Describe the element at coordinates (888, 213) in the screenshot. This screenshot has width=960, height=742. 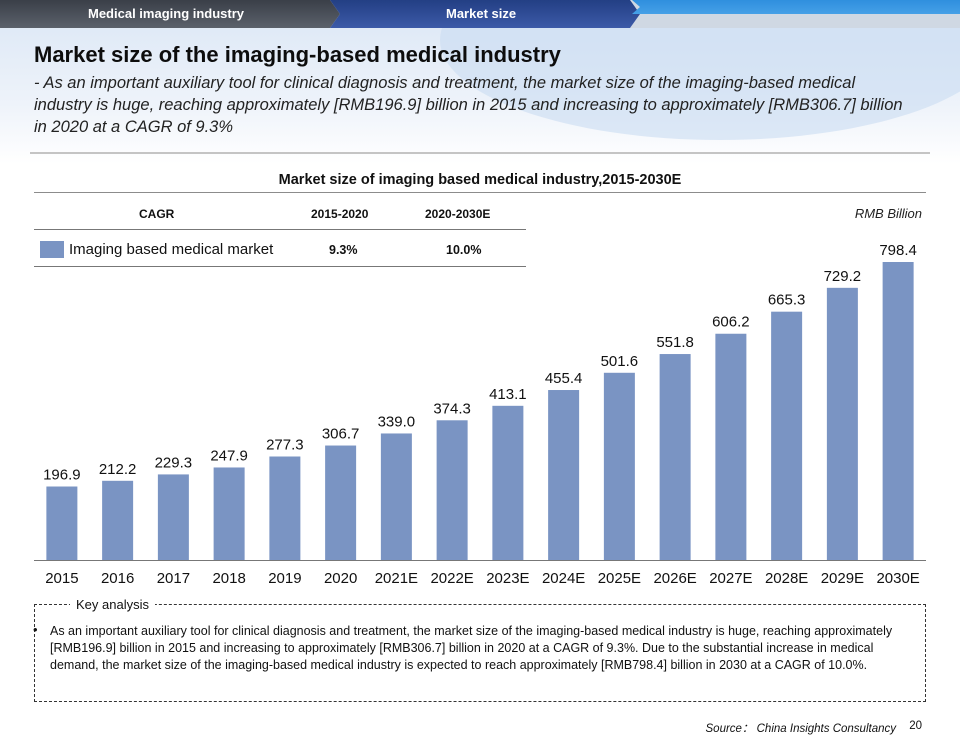
I see `chart-unit-label: RMB Billion` at that location.